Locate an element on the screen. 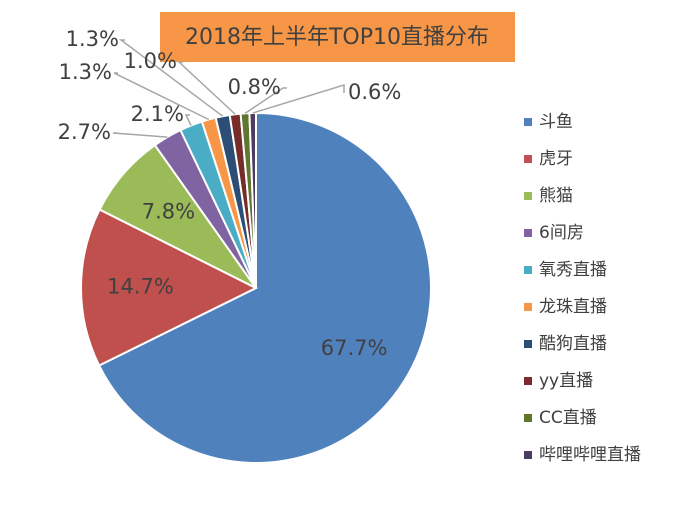 Image resolution: width=673 pixels, height=518 pixels. legend-label: 熊猫 is located at coordinates (556, 196).